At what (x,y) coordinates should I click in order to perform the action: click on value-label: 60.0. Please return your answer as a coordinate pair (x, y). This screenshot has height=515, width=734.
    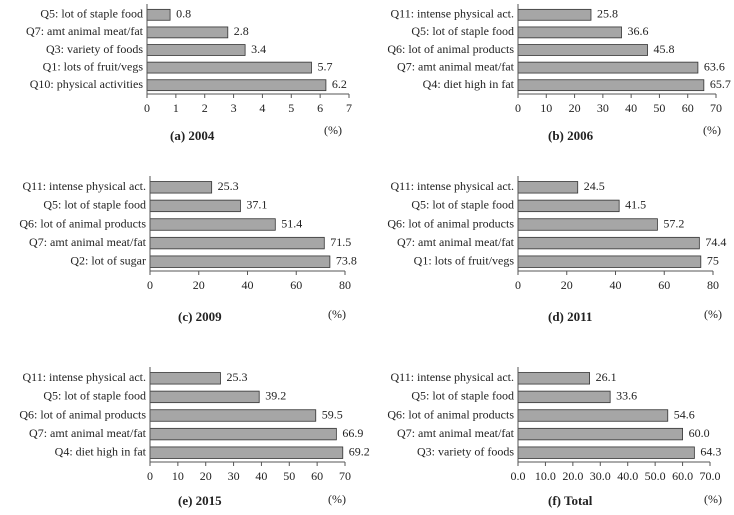
    Looking at the image, I should click on (699, 433).